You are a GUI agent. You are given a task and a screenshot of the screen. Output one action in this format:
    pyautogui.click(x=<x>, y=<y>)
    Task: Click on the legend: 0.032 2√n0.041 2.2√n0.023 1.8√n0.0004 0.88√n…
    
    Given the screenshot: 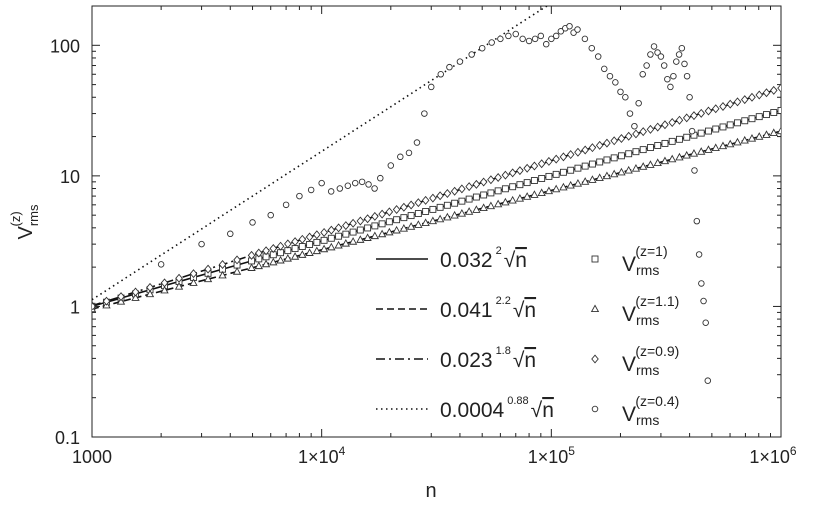 What is the action you would take?
    pyautogui.click(x=527, y=335)
    